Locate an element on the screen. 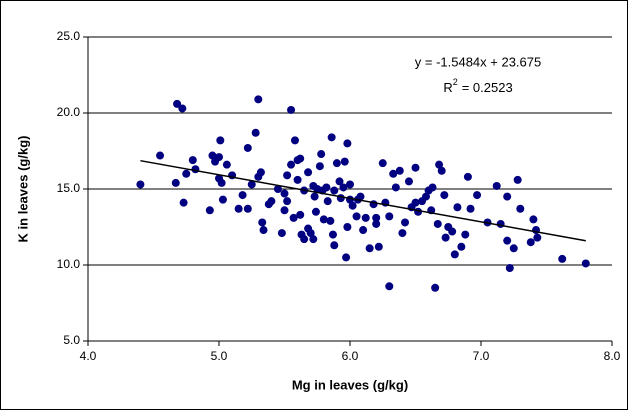  x-tick-label: 8.0 is located at coordinates (612, 356).